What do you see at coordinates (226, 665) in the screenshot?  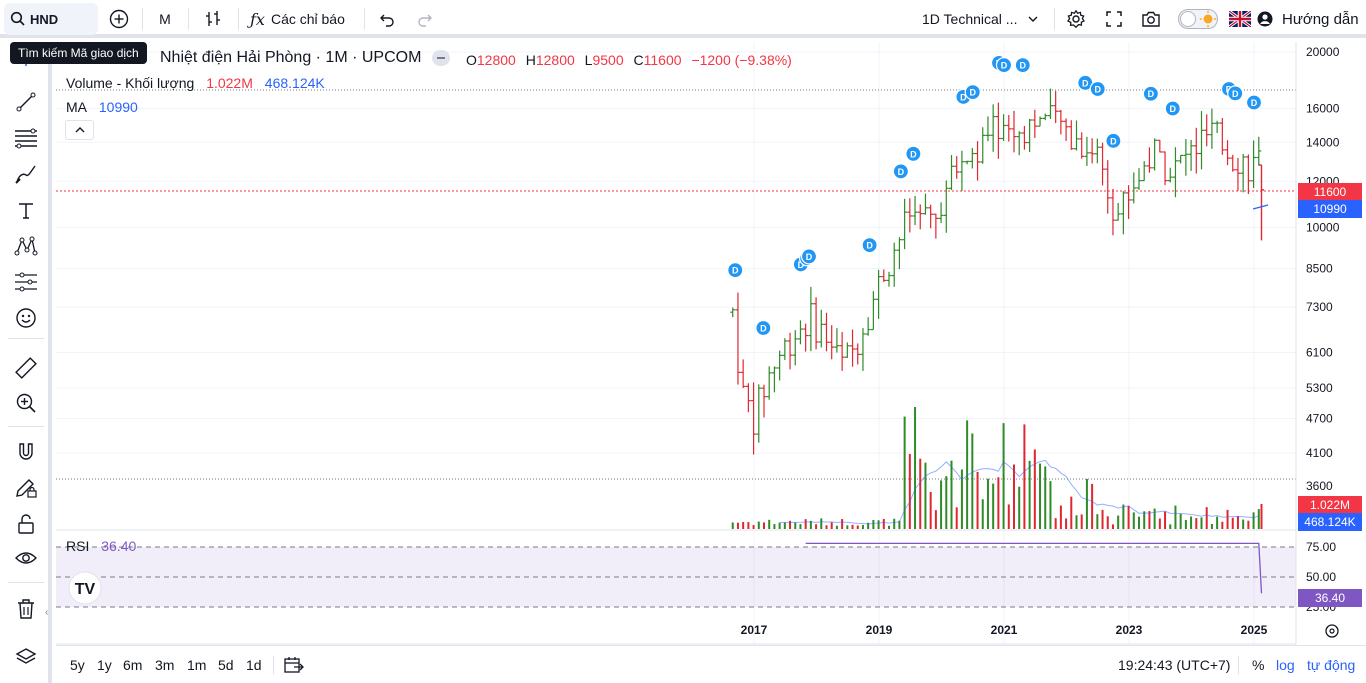 I see `range-5d-button: 5d` at bounding box center [226, 665].